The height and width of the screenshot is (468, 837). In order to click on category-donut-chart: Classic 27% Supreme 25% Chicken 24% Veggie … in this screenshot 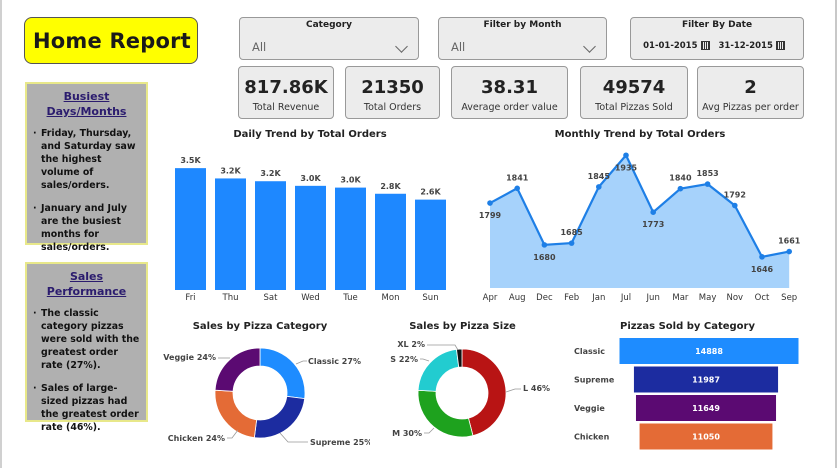, I will do `click(266, 397)`.